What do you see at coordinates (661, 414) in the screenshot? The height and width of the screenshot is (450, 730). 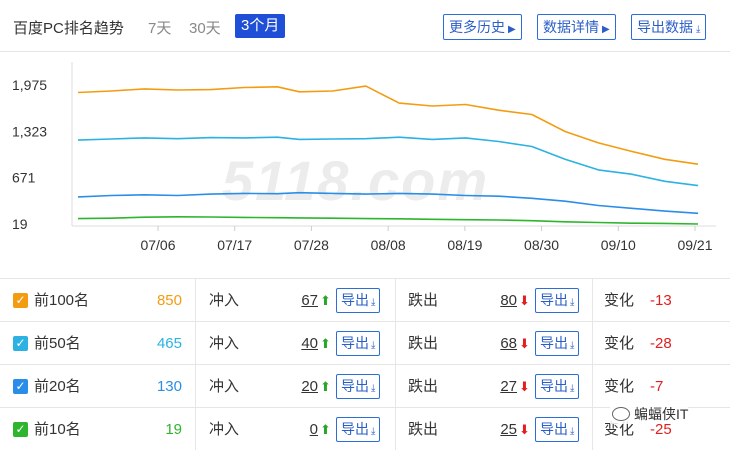 I see `brand-text: 蝙蝠侠IT` at bounding box center [661, 414].